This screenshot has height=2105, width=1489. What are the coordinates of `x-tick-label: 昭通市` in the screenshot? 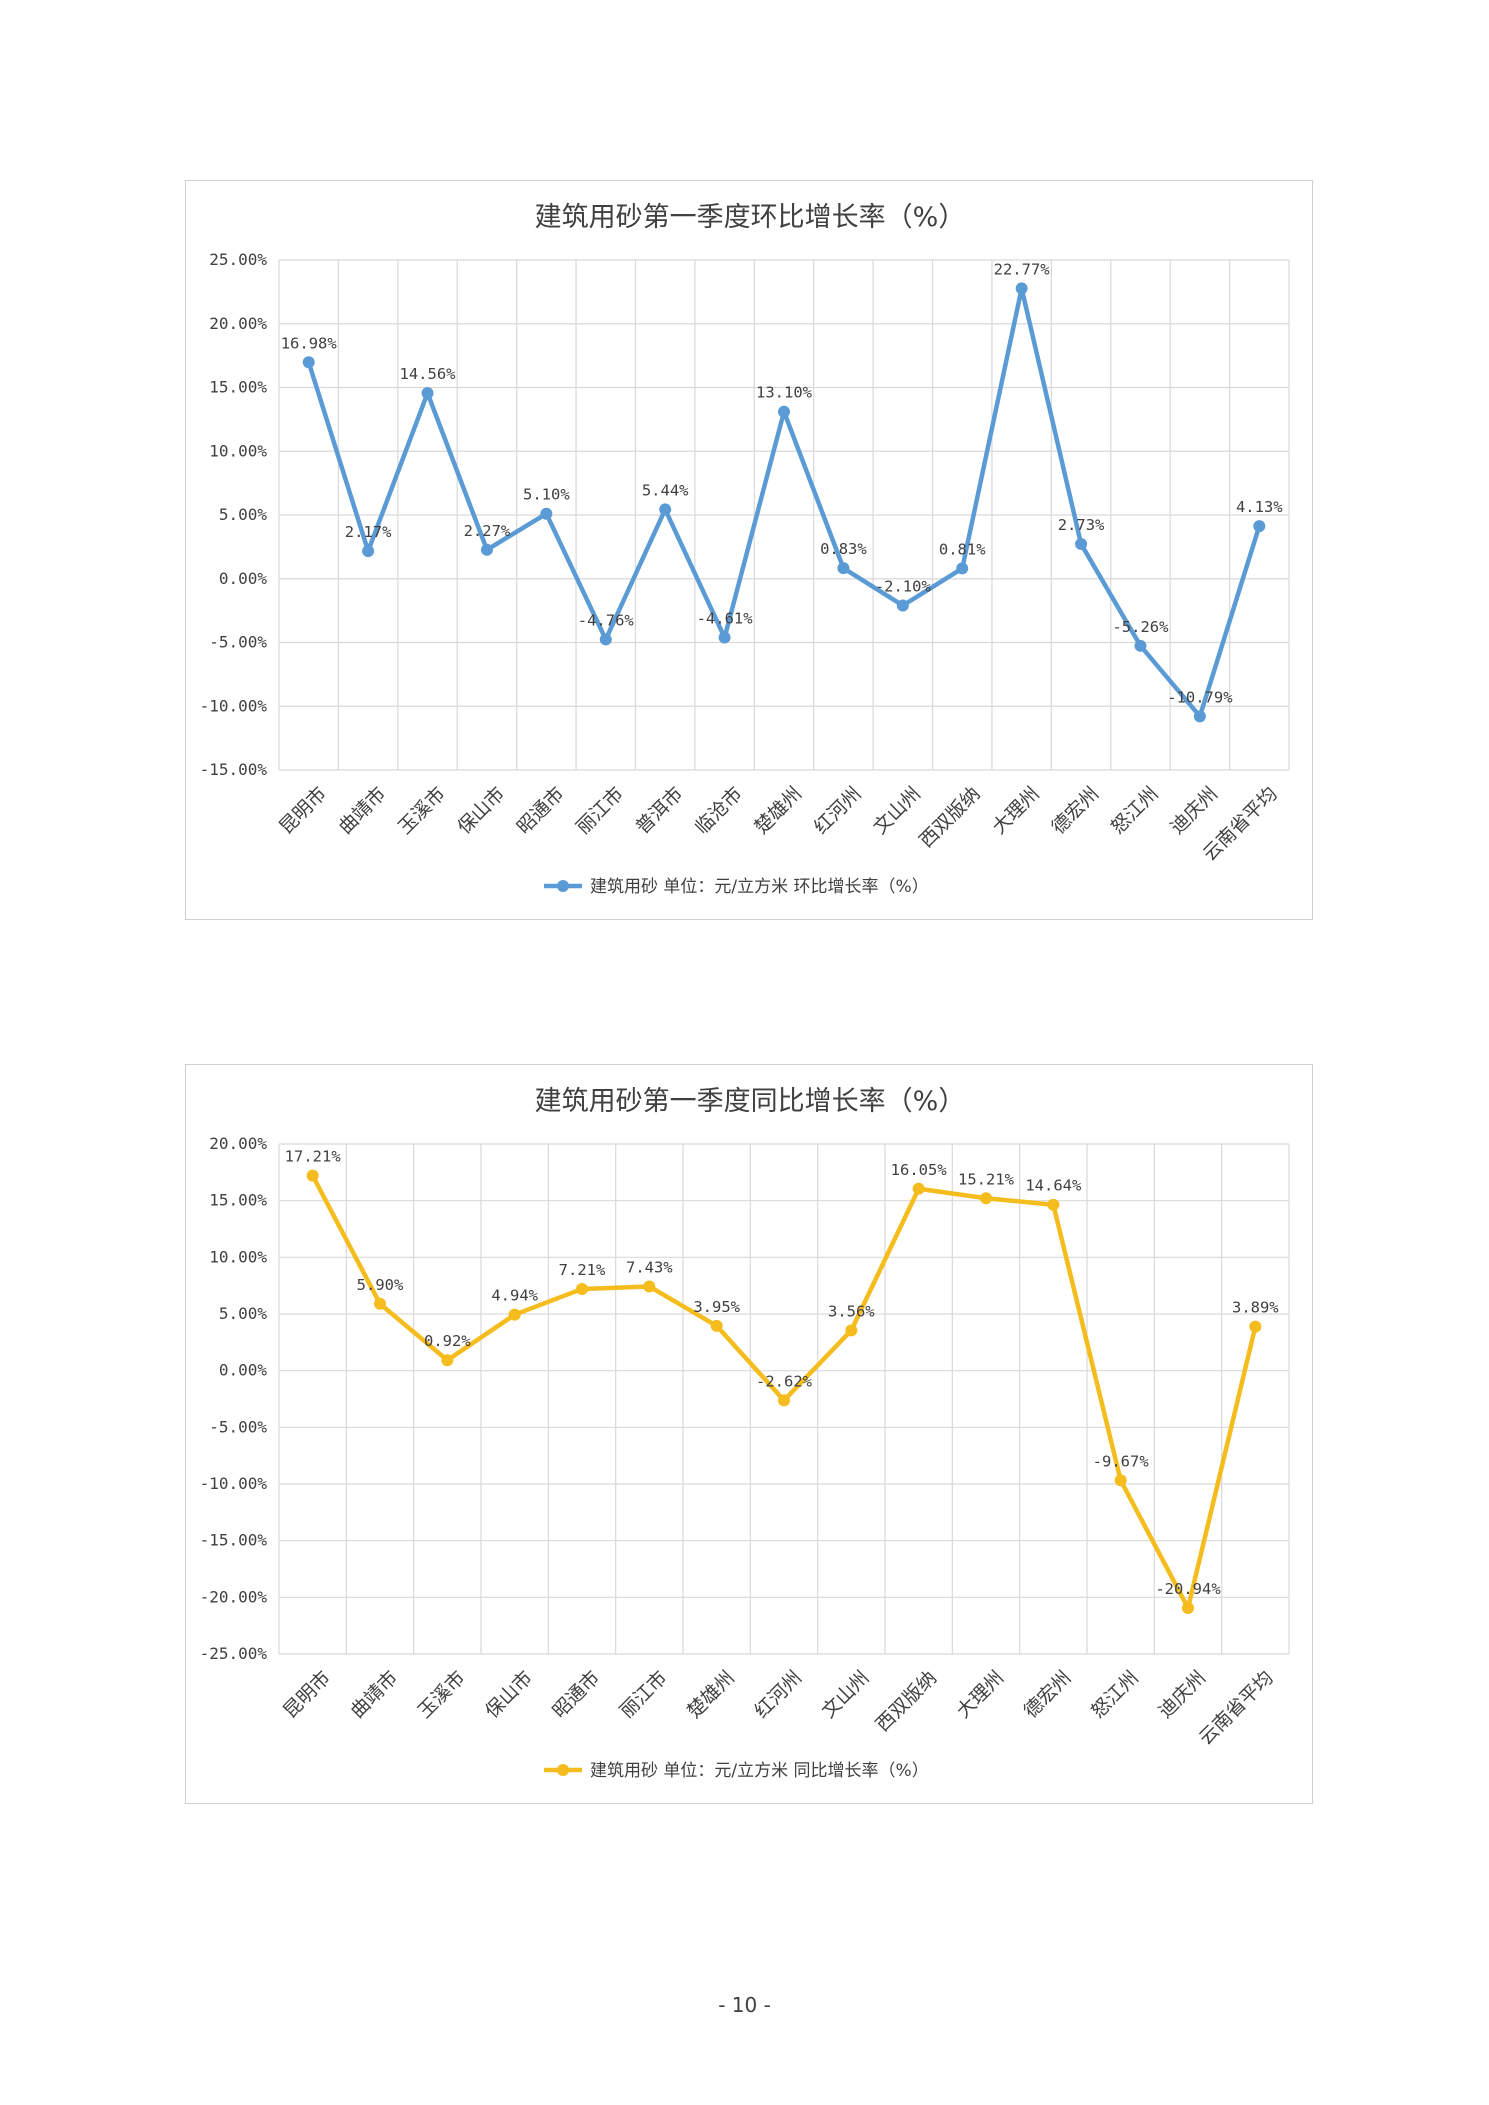 It's located at (541, 811).